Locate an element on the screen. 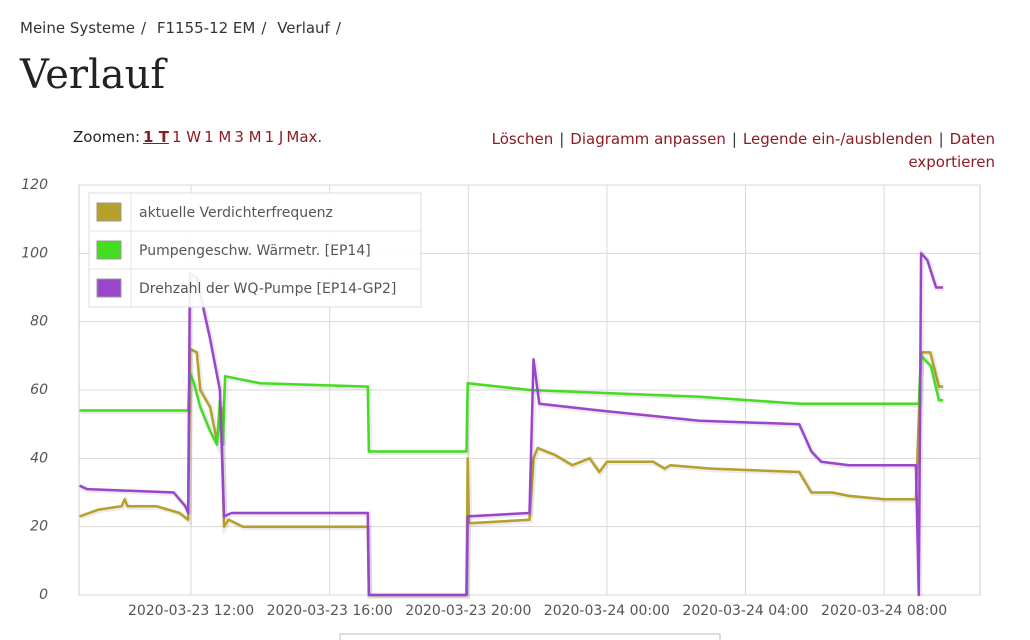 The width and height of the screenshot is (1030, 640). breadcrumb-link: Meine Systeme is located at coordinates (78, 28).